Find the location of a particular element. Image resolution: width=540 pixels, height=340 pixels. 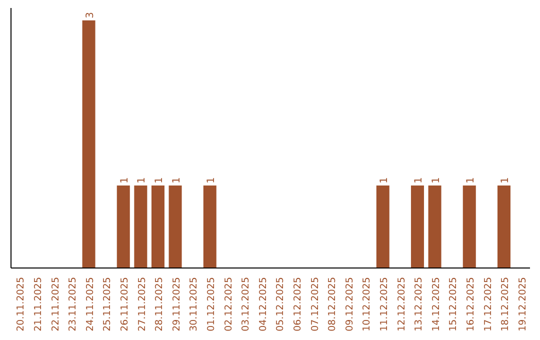

x-tick-label: 11.12.2025 is located at coordinates (384, 304).